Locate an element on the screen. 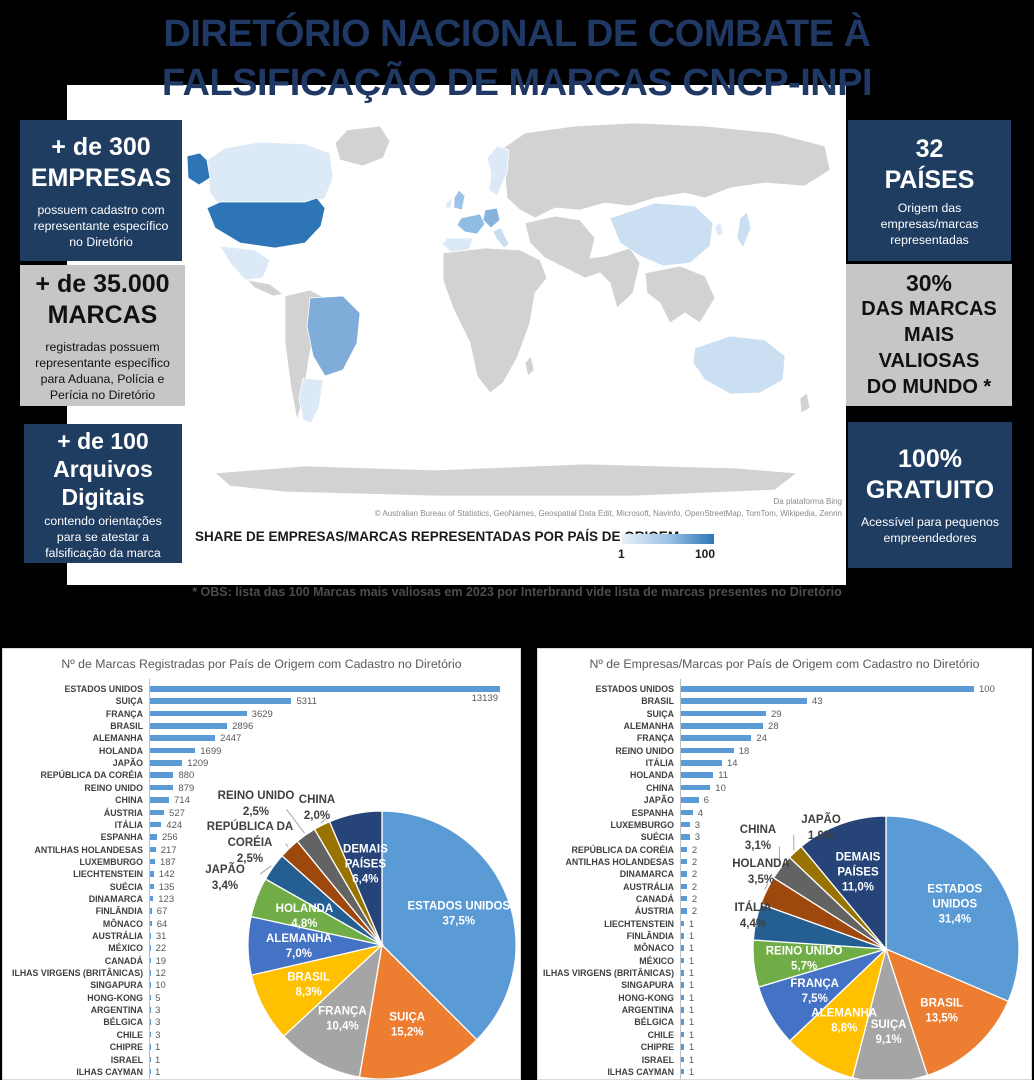 Image resolution: width=1034 pixels, height=1080 pixels. bar-value: 100 is located at coordinates (987, 689).